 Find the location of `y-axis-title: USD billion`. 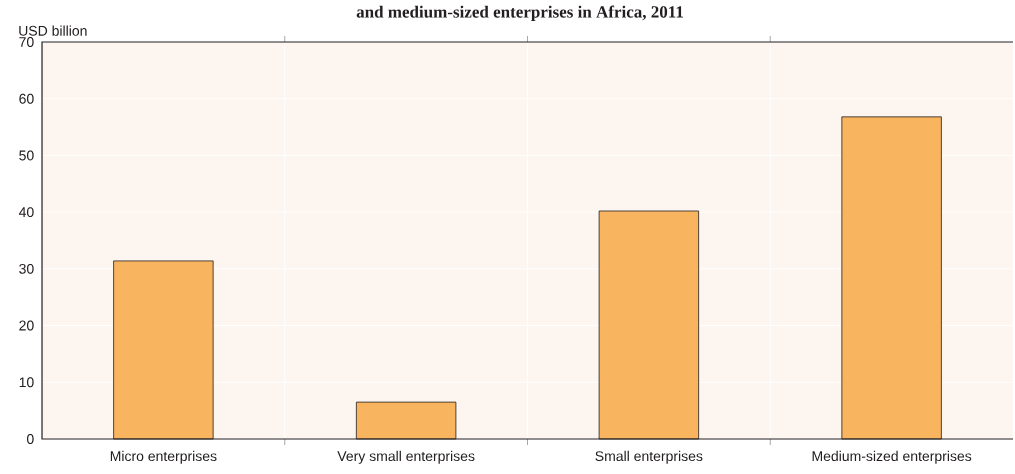

y-axis-title: USD billion is located at coordinates (53, 30).